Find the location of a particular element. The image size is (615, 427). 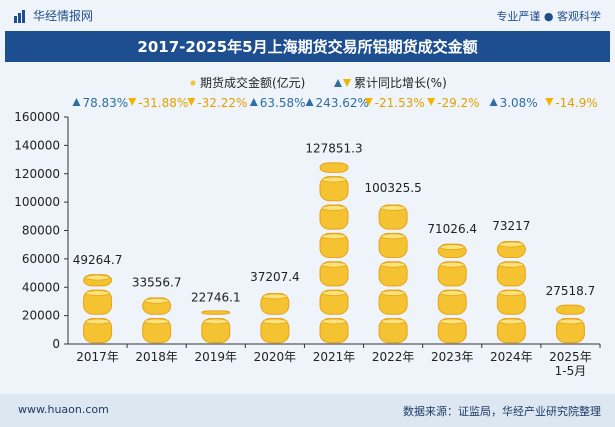

tagline: 专业严谨 ● 客观科学 is located at coordinates (548, 16).